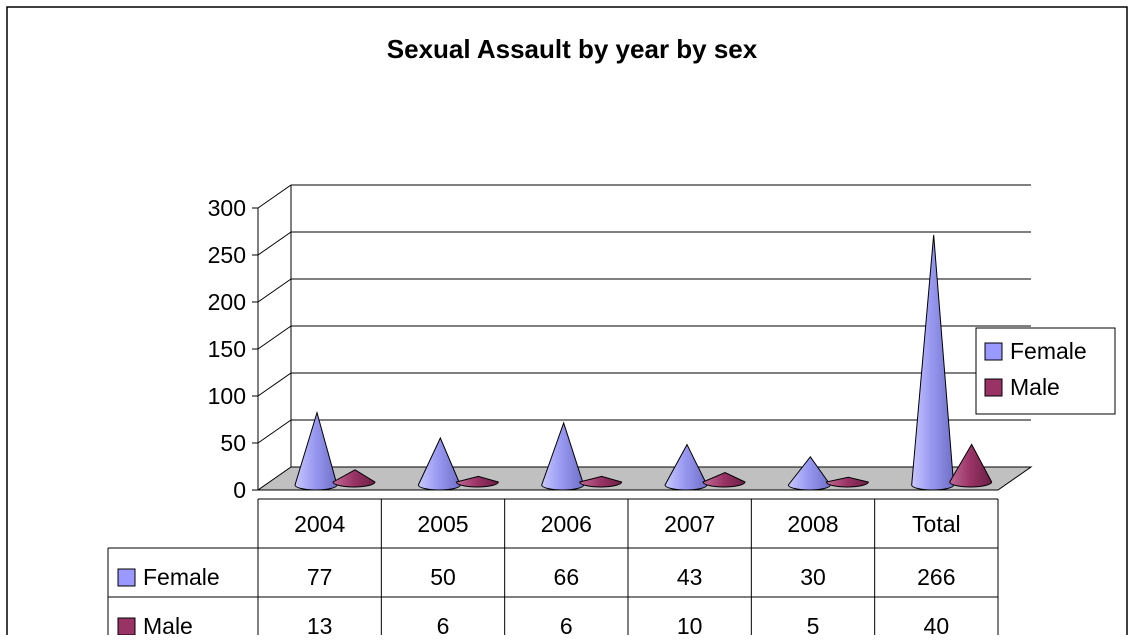 This screenshot has height=640, width=1134. What do you see at coordinates (933, 362) in the screenshot?
I see `cone-female-total` at bounding box center [933, 362].